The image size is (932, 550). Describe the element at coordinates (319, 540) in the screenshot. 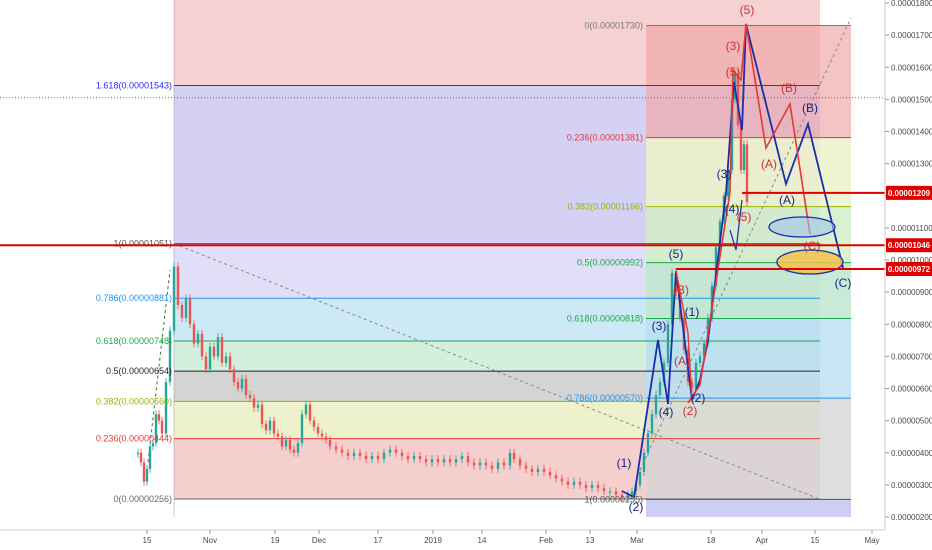

I see `time-tick-label: Dec` at that location.